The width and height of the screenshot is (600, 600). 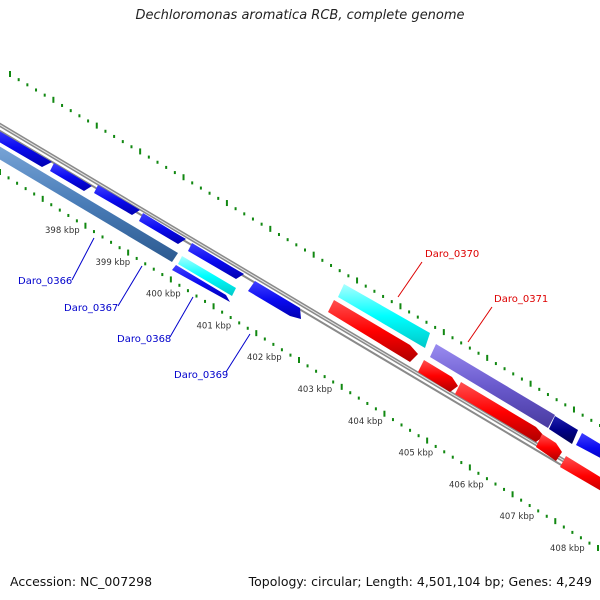 What do you see at coordinates (113, 263) in the screenshot?
I see `kbp-tick-label: 399 kbp` at bounding box center [113, 263].